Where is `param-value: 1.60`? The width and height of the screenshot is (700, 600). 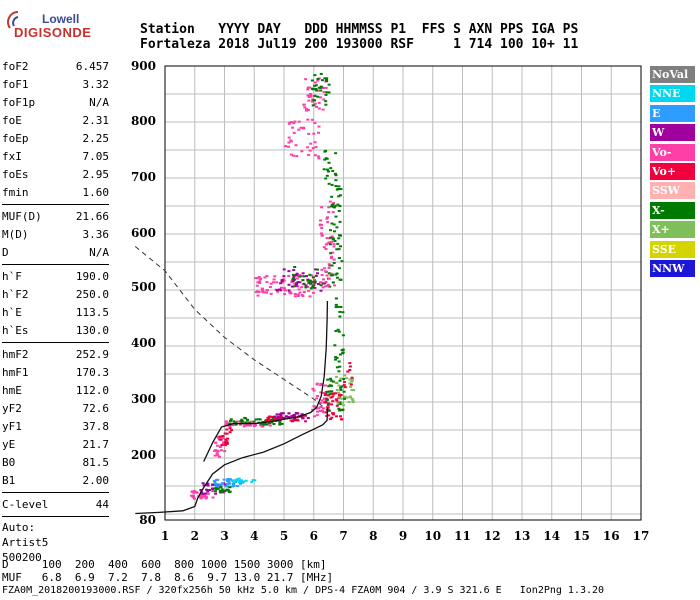
param-value: 1.60 is located at coordinates (96, 192).